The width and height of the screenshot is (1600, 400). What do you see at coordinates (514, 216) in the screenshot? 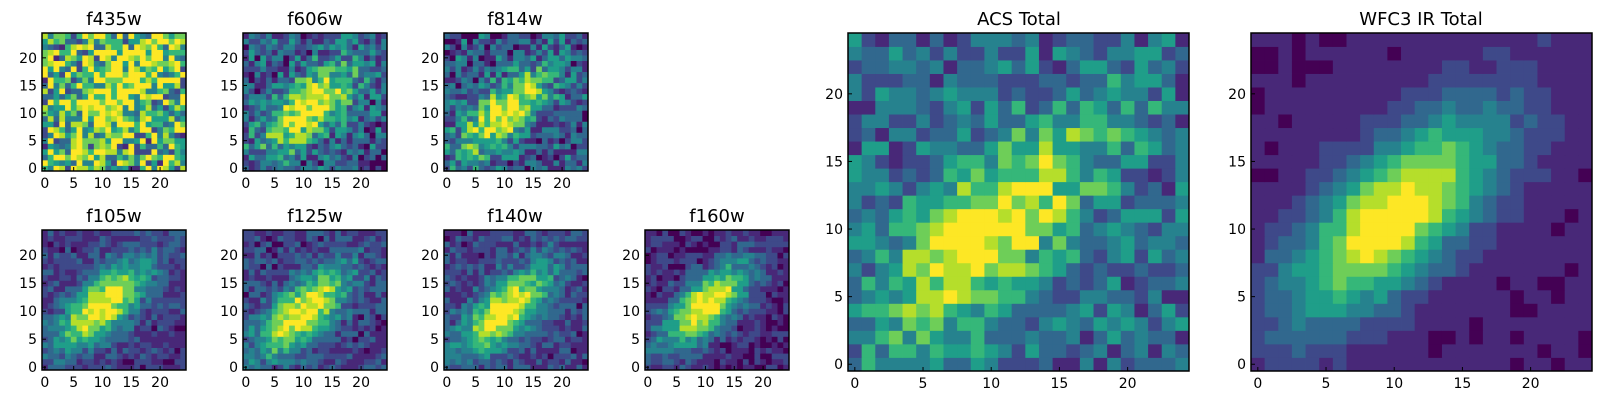
I see `panel-title-f140w: f140w` at bounding box center [514, 216].